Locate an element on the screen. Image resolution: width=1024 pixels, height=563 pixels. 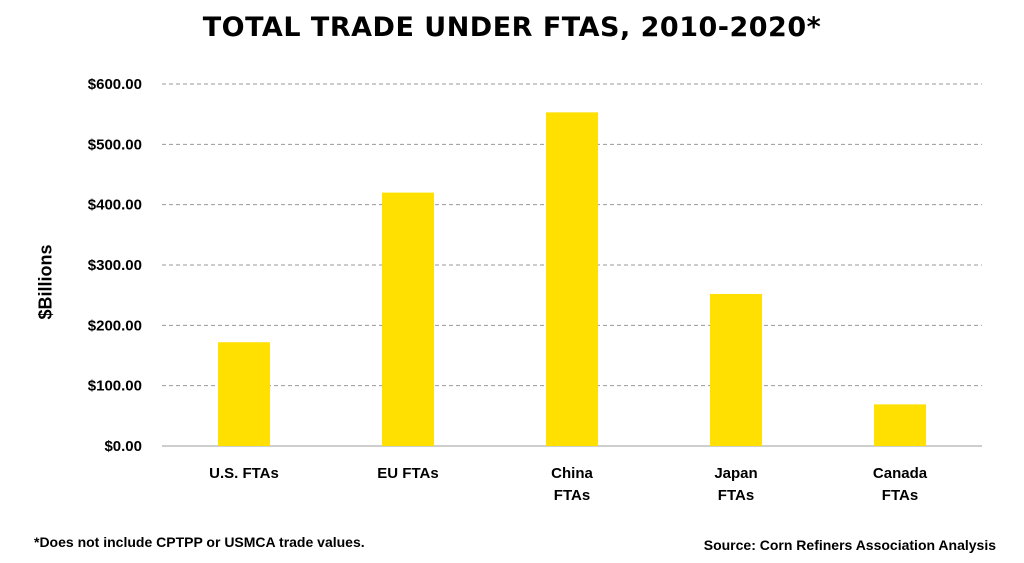
y-tick-label: $500.00 is located at coordinates (115, 144).